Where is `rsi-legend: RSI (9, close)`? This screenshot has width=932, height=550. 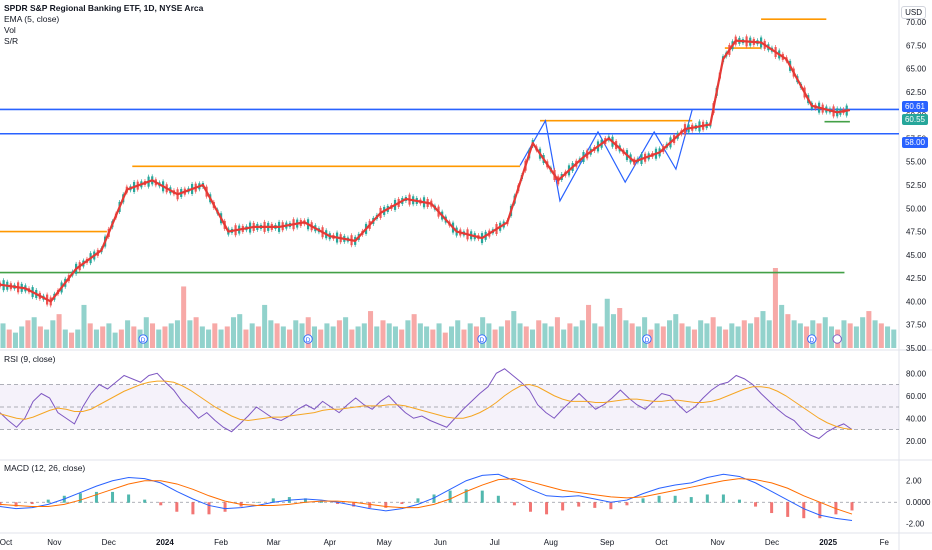 rsi-legend: RSI (9, close) is located at coordinates (30, 359).